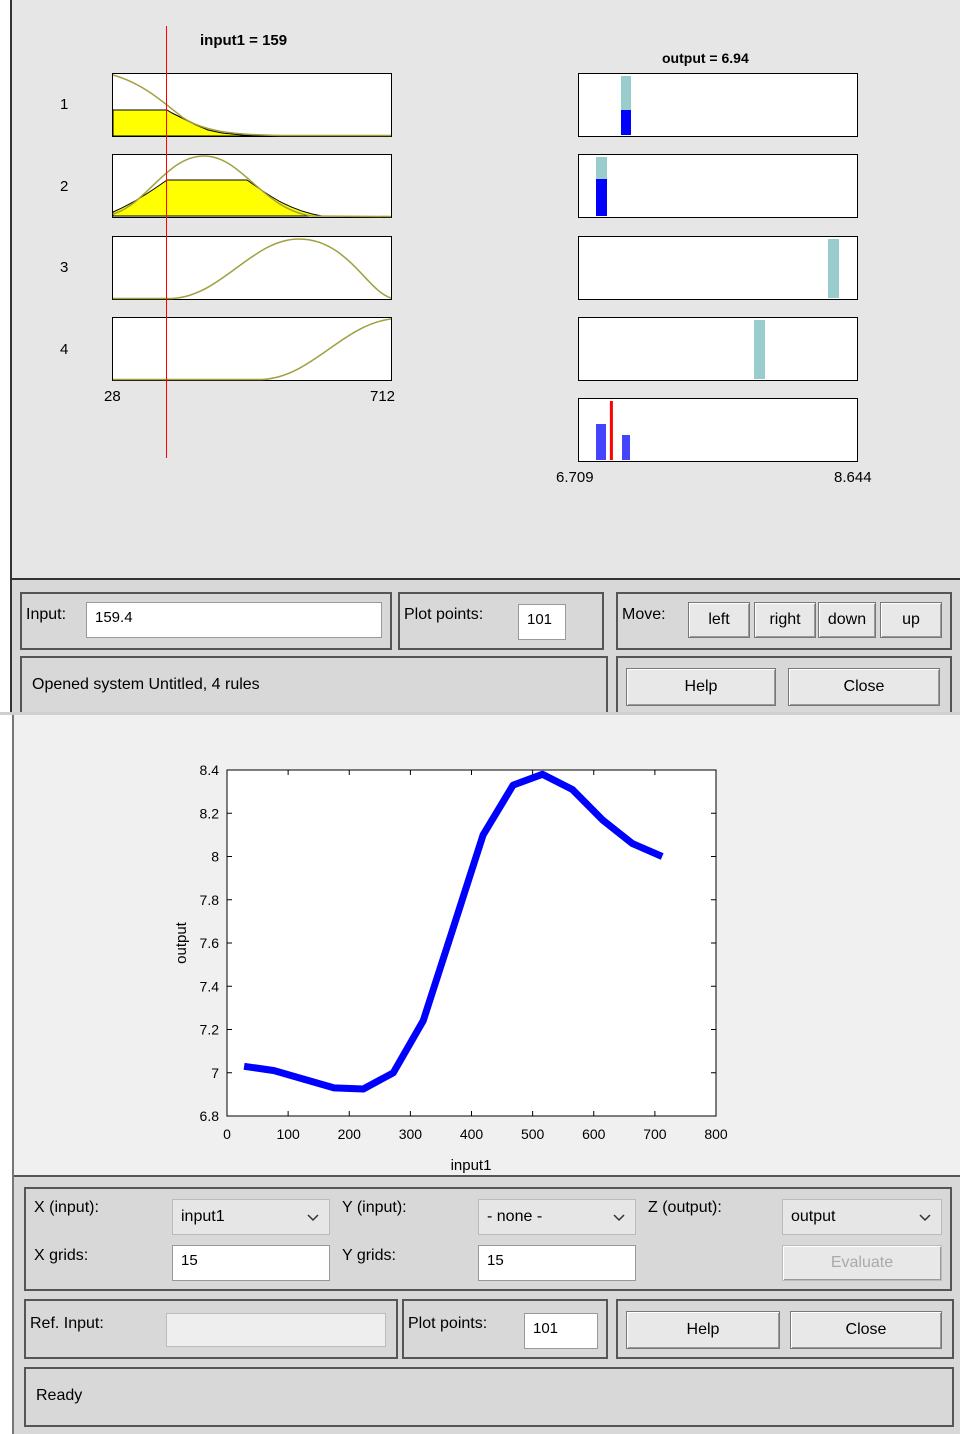 The image size is (960, 1434). I want to click on move-right-button: right, so click(785, 620).